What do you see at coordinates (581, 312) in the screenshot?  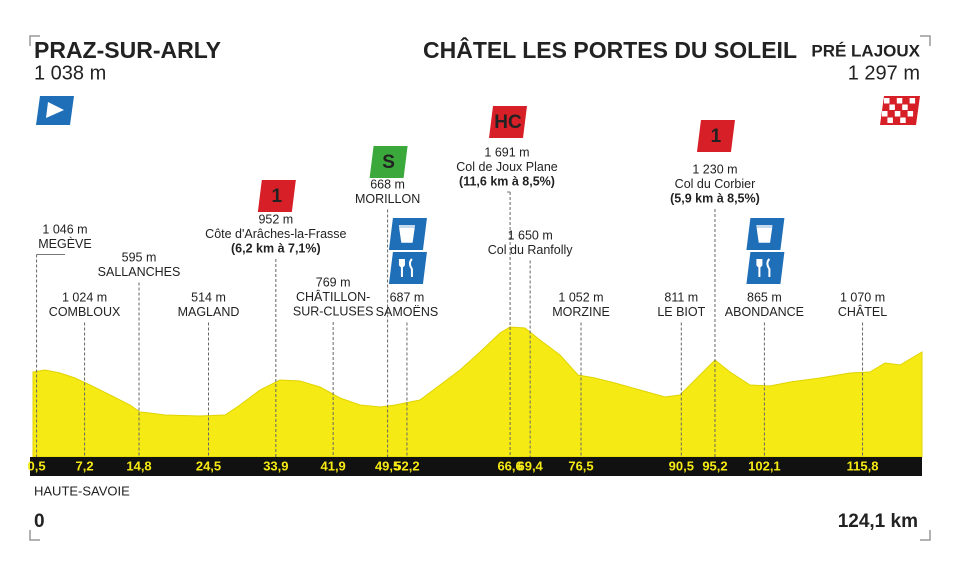 I see `waypoint-name: MORZINE` at bounding box center [581, 312].